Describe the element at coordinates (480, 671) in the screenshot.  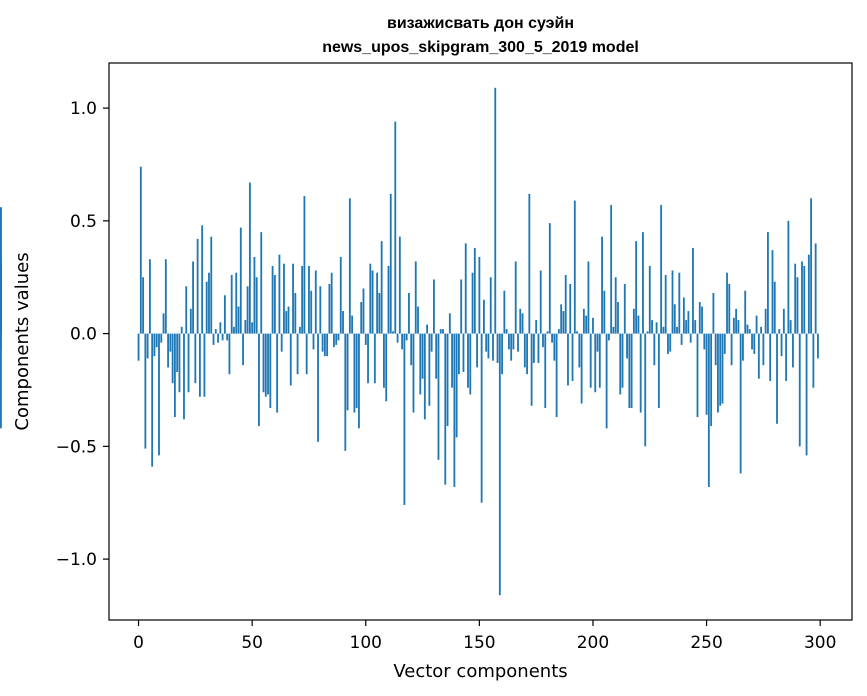
I see `x-axis-label: Vector components` at that location.